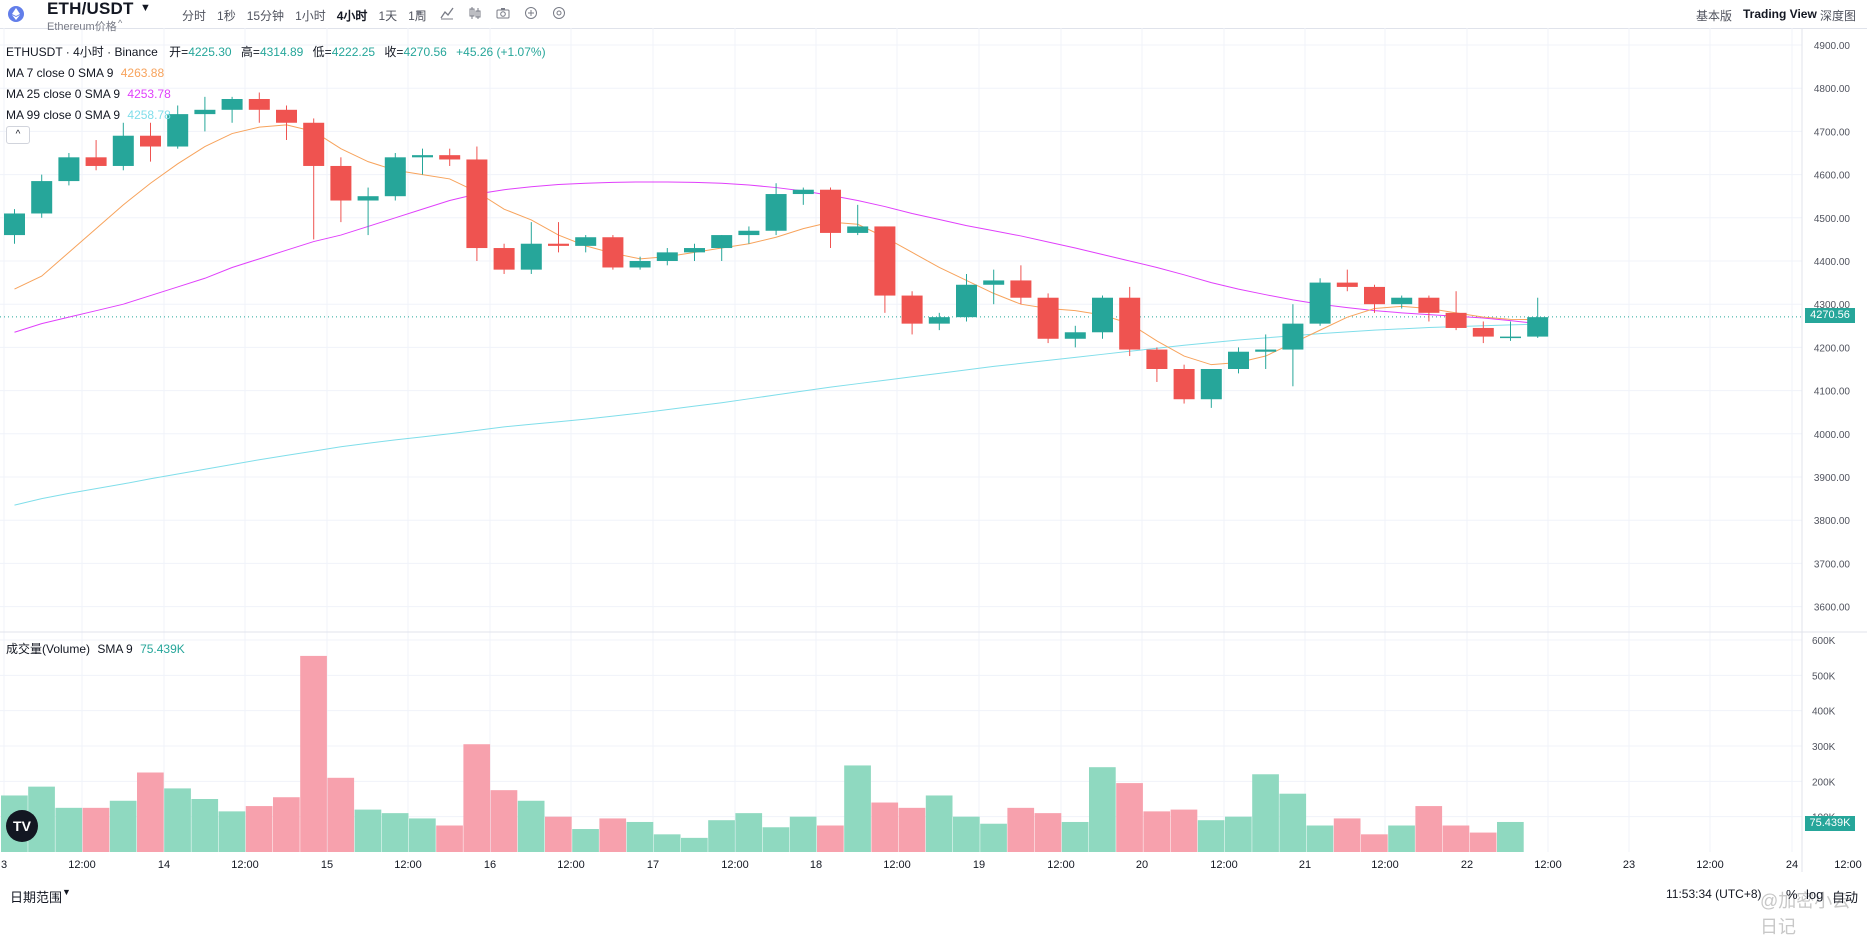  What do you see at coordinates (475, 14) in the screenshot?
I see `chart-type-icon` at bounding box center [475, 14].